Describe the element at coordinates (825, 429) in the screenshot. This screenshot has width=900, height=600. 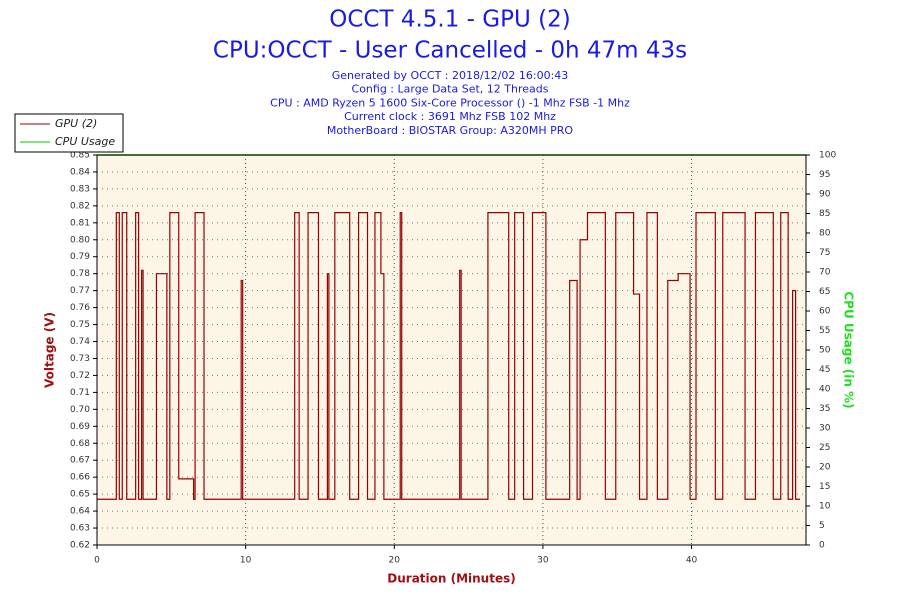
I see `y2-tick-label: 30` at that location.